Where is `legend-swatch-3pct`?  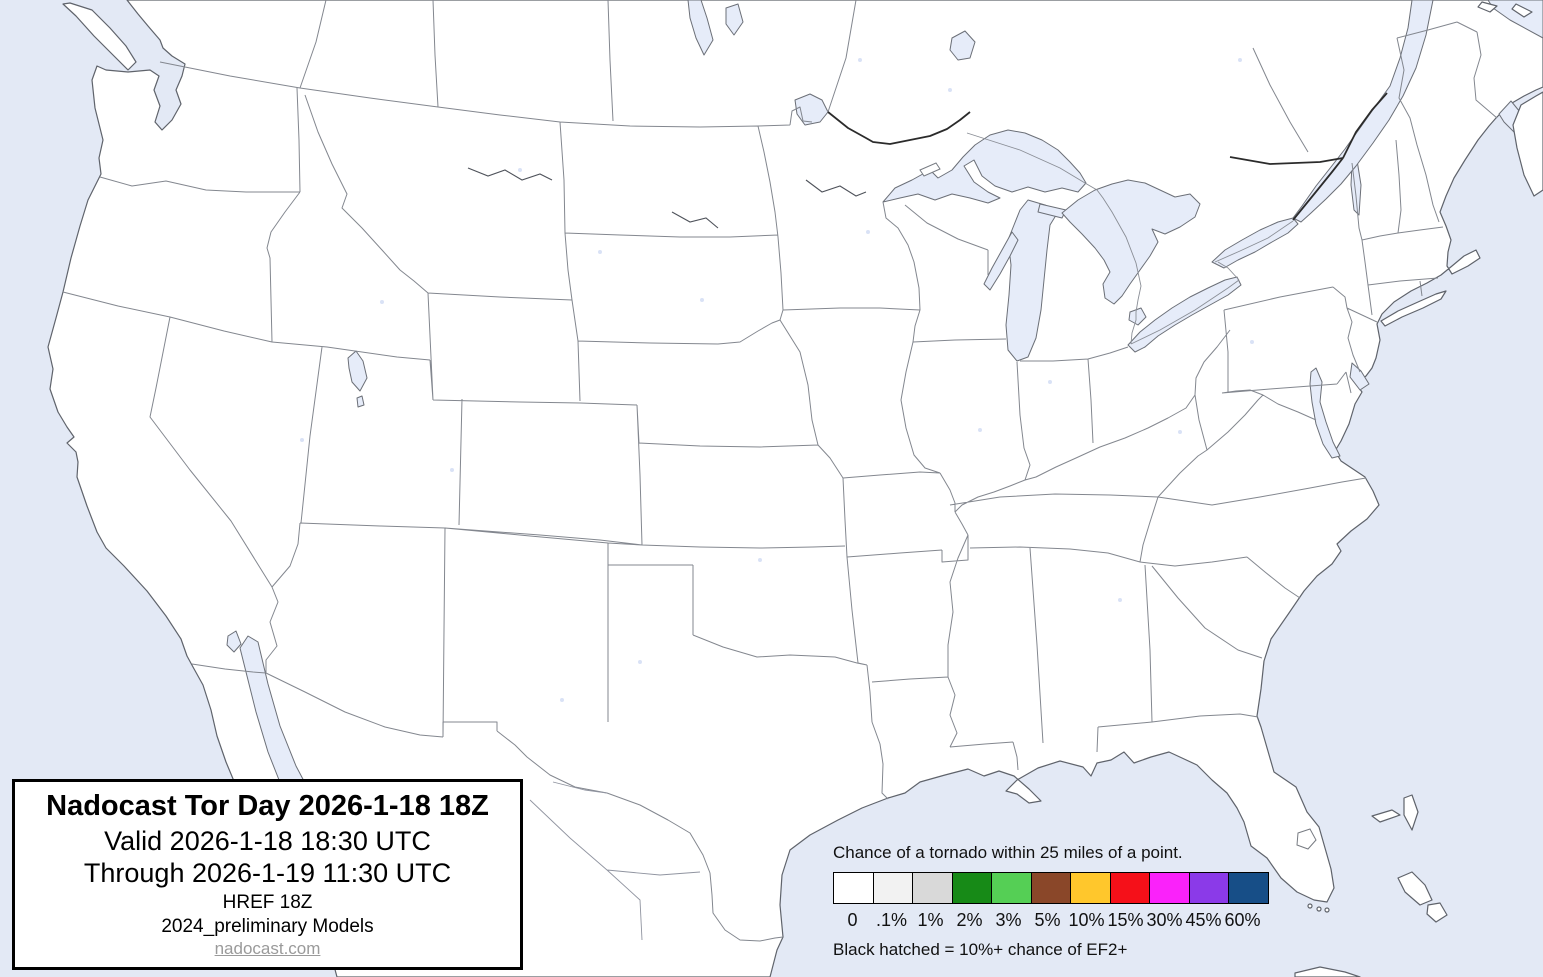
legend-swatch-3pct is located at coordinates (1011, 888).